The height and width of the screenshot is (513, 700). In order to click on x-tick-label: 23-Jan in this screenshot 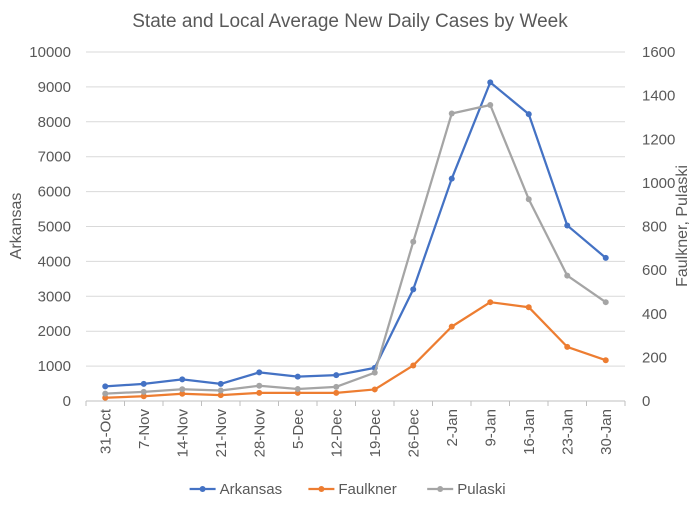, I will do `click(567, 432)`.